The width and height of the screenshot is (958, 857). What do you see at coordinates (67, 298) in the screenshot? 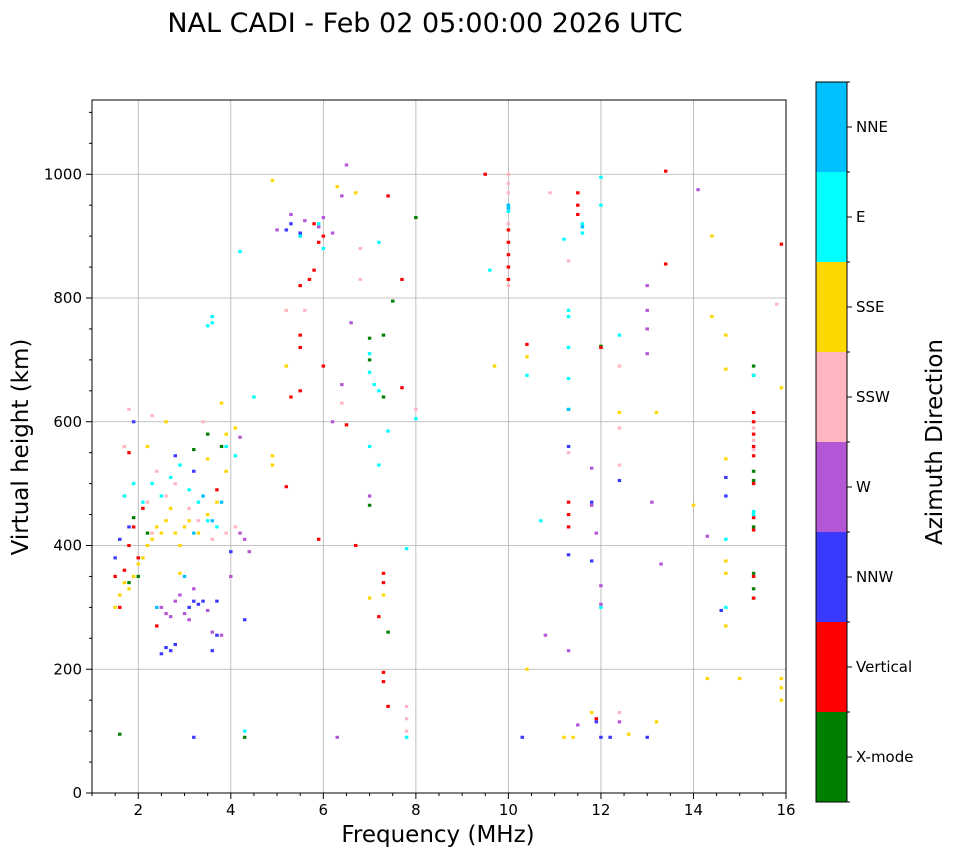
I see `y-tick-label: 800` at bounding box center [67, 298].